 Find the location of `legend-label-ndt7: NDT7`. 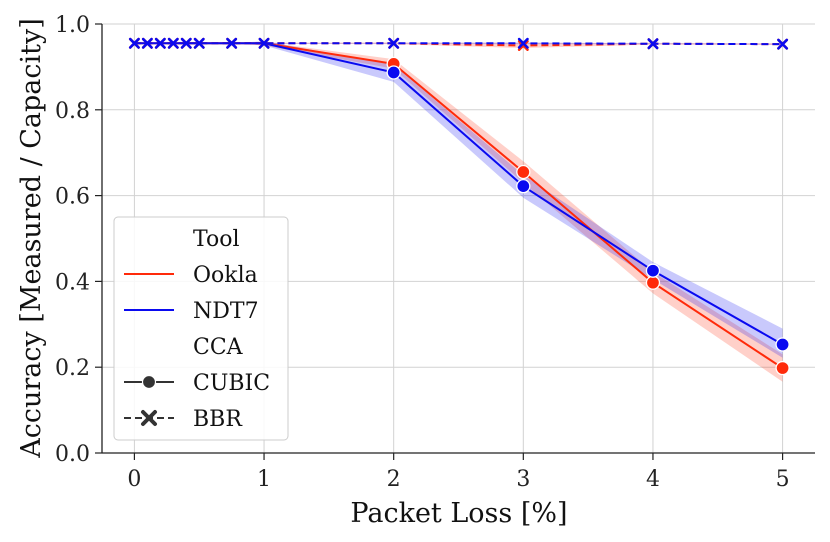

legend-label-ndt7: NDT7 is located at coordinates (226, 311).